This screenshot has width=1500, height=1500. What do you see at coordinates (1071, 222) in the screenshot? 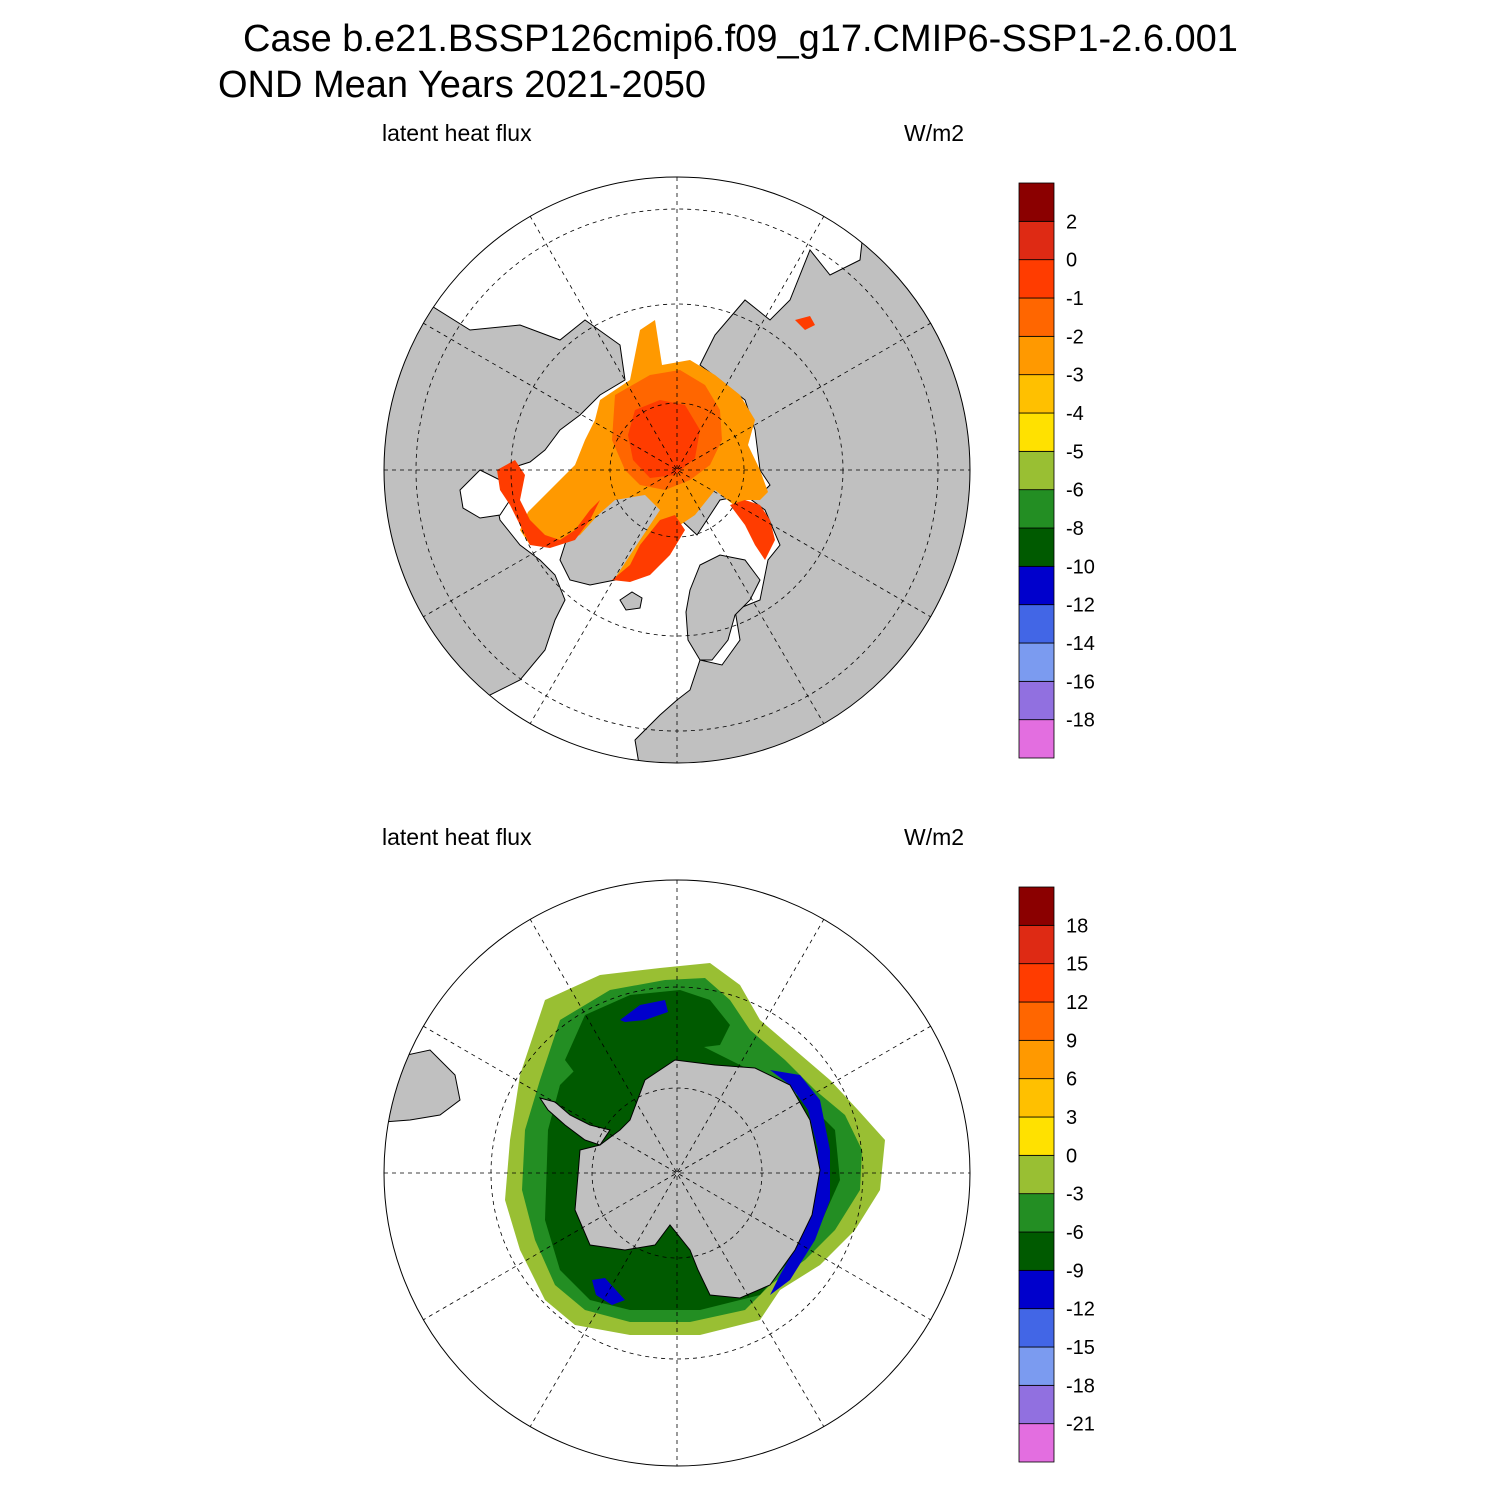
I see `colorbar-tick-label: 2` at bounding box center [1071, 222].